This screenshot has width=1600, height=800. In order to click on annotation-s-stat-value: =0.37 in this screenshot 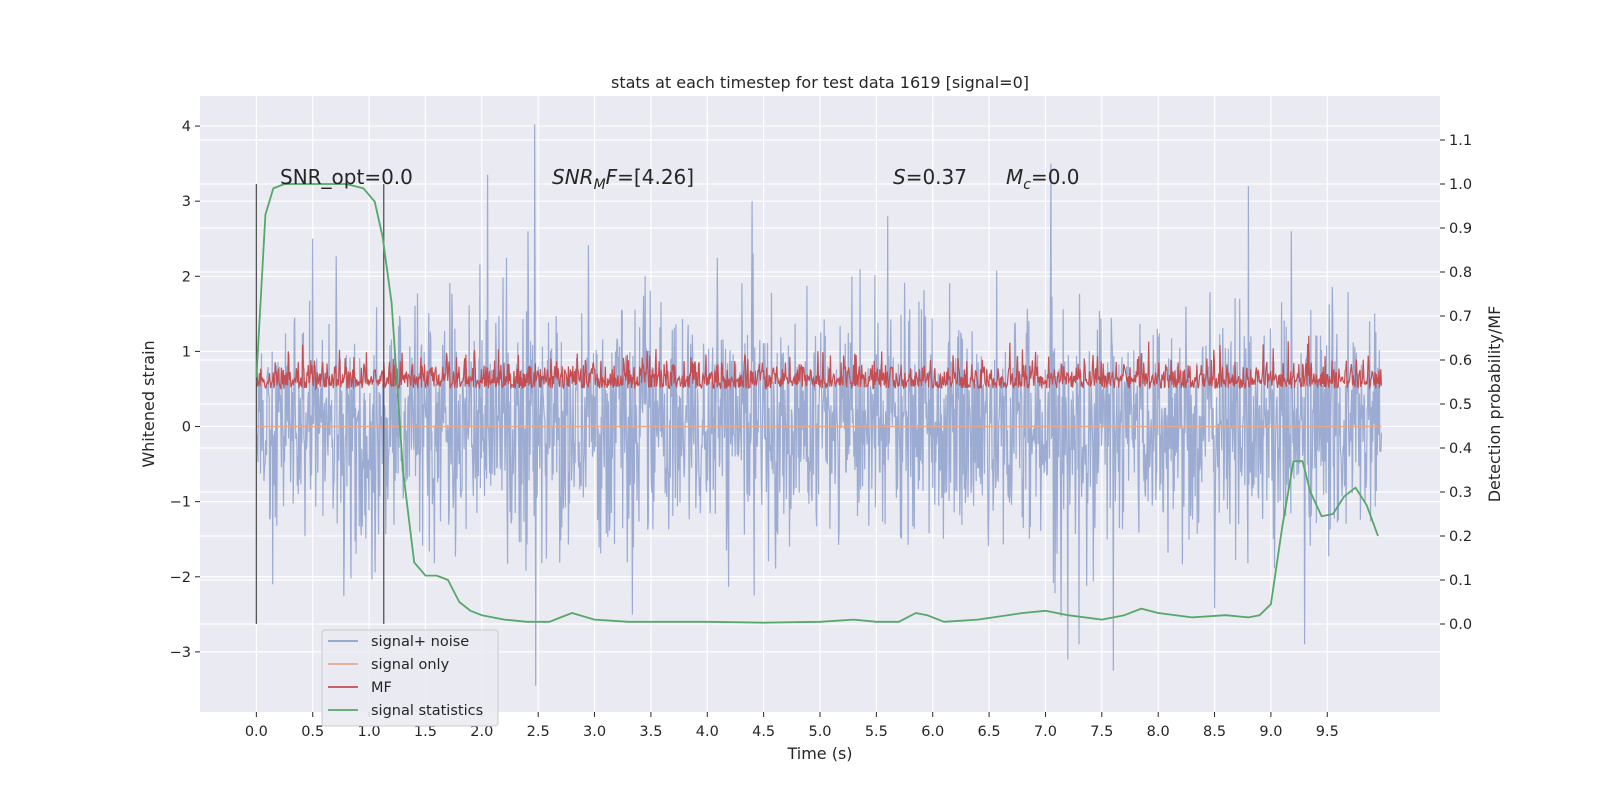, I will do `click(936, 177)`.